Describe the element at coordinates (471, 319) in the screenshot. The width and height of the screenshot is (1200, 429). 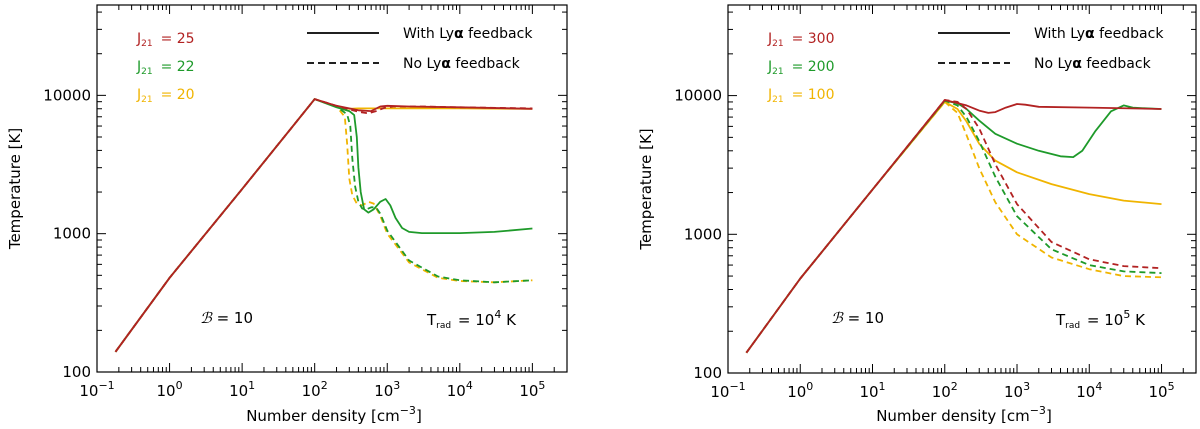
I see `annotation-t-rad: Trad = 104 K` at that location.